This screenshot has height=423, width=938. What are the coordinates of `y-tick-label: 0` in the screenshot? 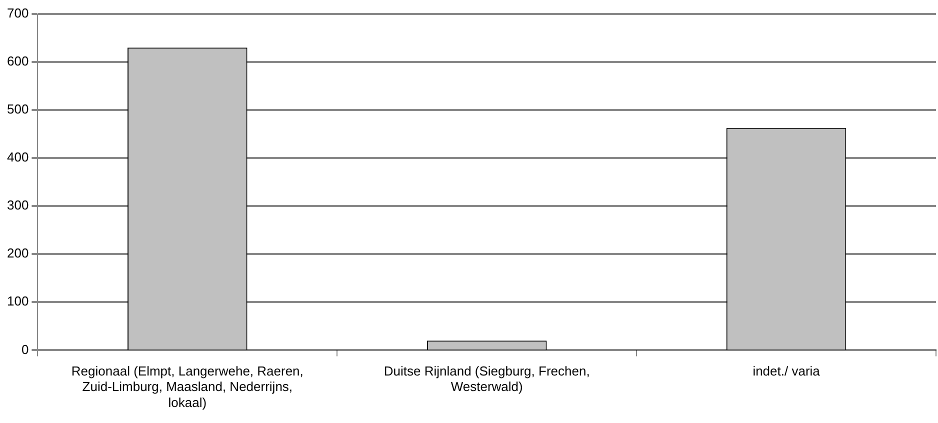 It's located at (25, 349).